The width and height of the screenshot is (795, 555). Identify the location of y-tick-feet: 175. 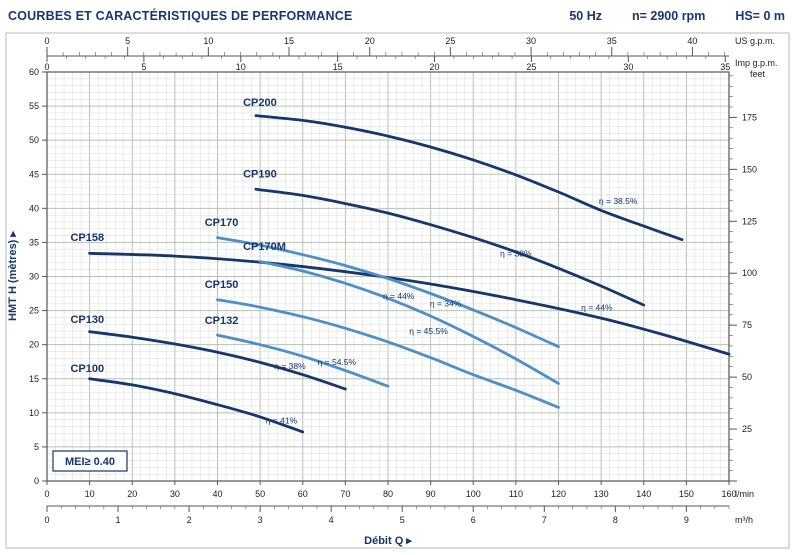
(749, 117).